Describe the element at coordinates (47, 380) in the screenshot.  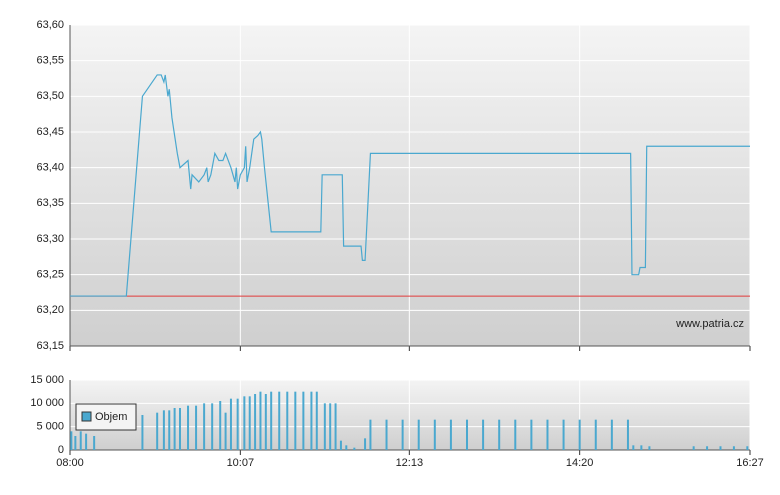
I see `y-tick-label: 15 000` at that location.